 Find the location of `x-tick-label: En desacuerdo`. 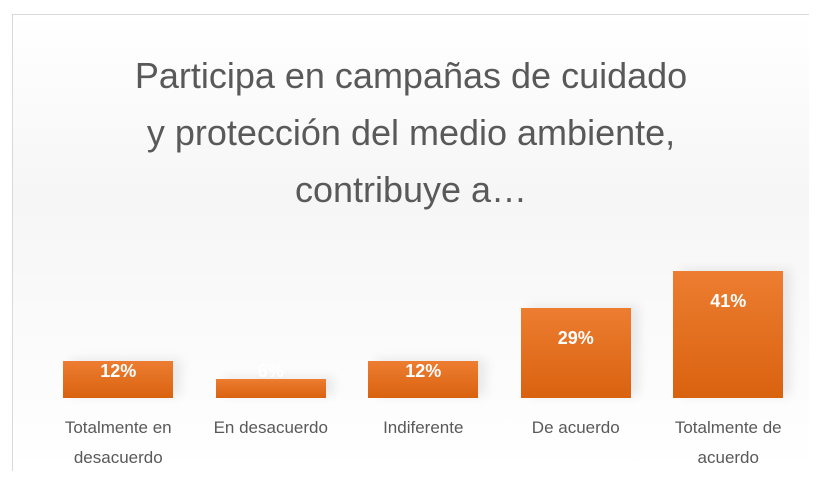

x-tick-label: En desacuerdo is located at coordinates (270, 427).